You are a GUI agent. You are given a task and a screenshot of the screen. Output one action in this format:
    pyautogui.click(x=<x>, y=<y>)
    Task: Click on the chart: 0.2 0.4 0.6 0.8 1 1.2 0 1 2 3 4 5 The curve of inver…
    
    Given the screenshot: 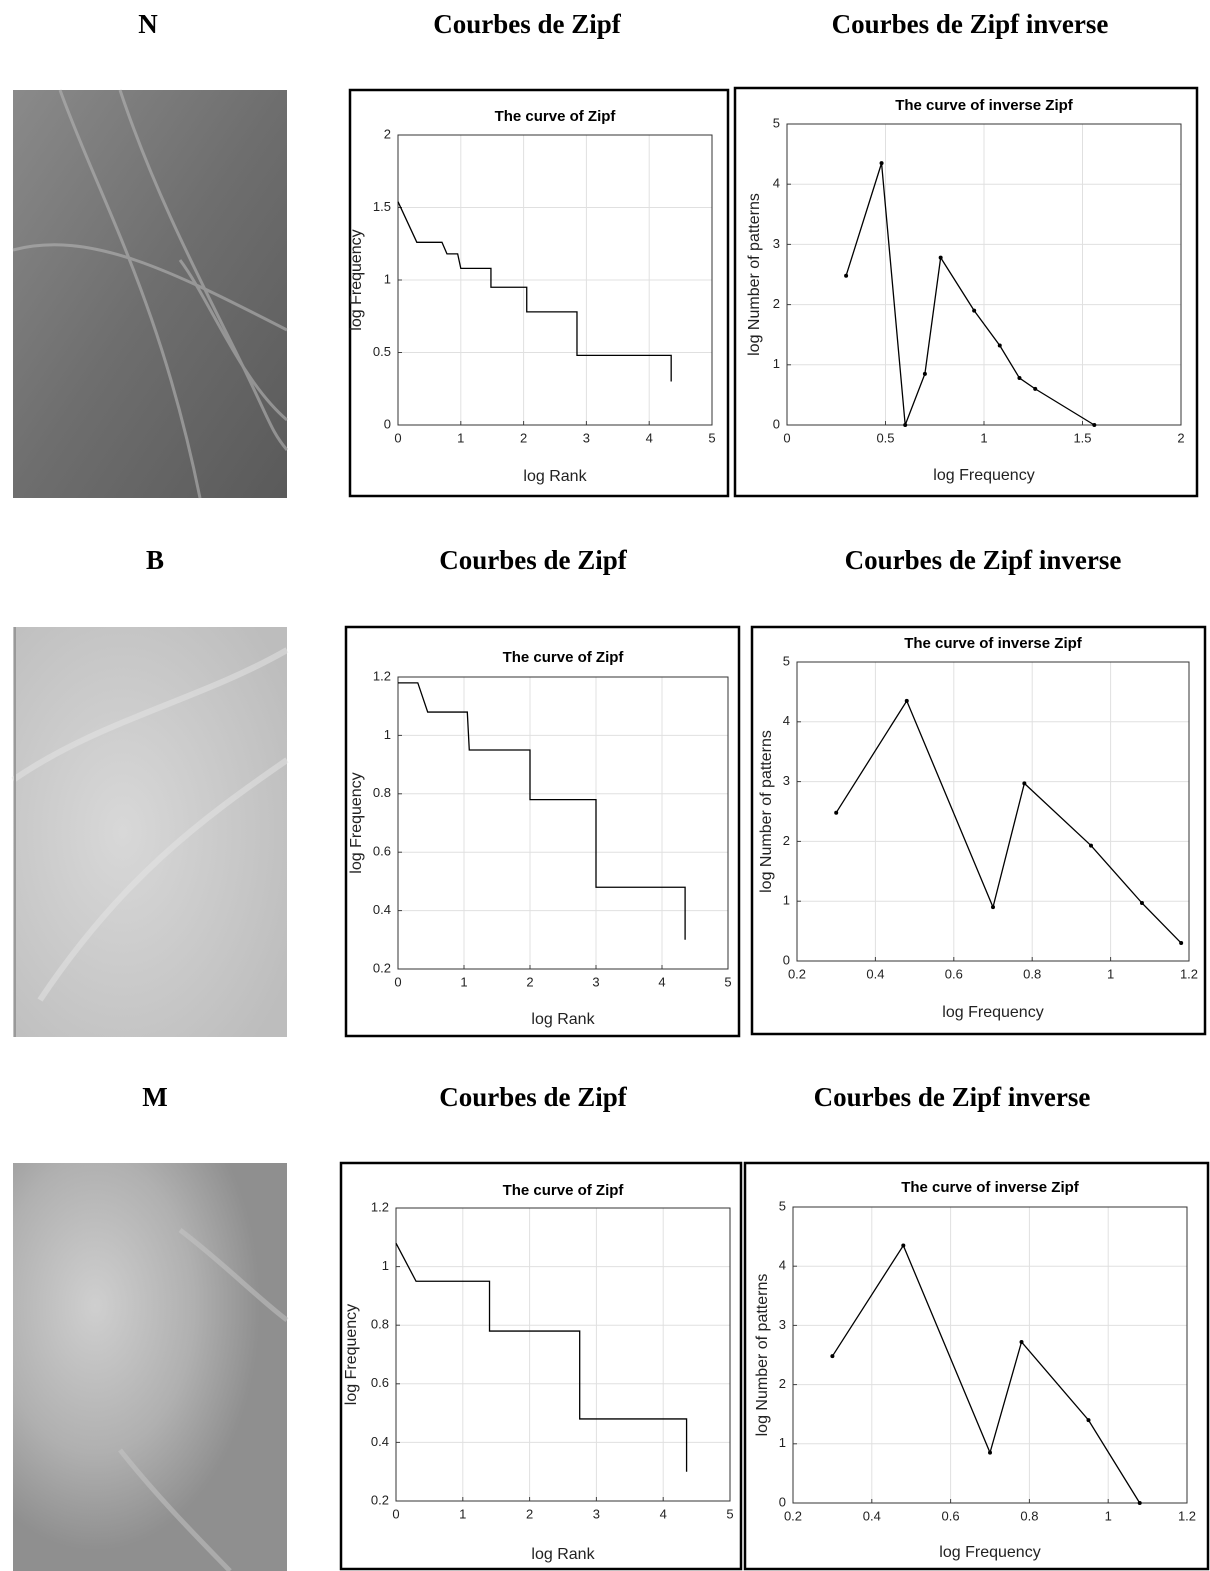 What is the action you would take?
    pyautogui.click(x=976, y=1366)
    